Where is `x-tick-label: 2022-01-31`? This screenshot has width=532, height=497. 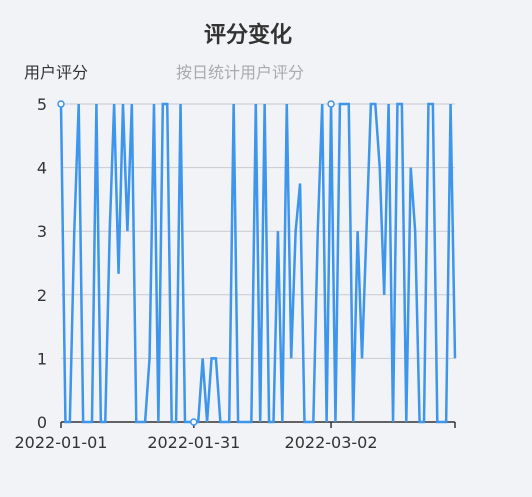 x-tick-label: 2022-01-31 is located at coordinates (193, 442).